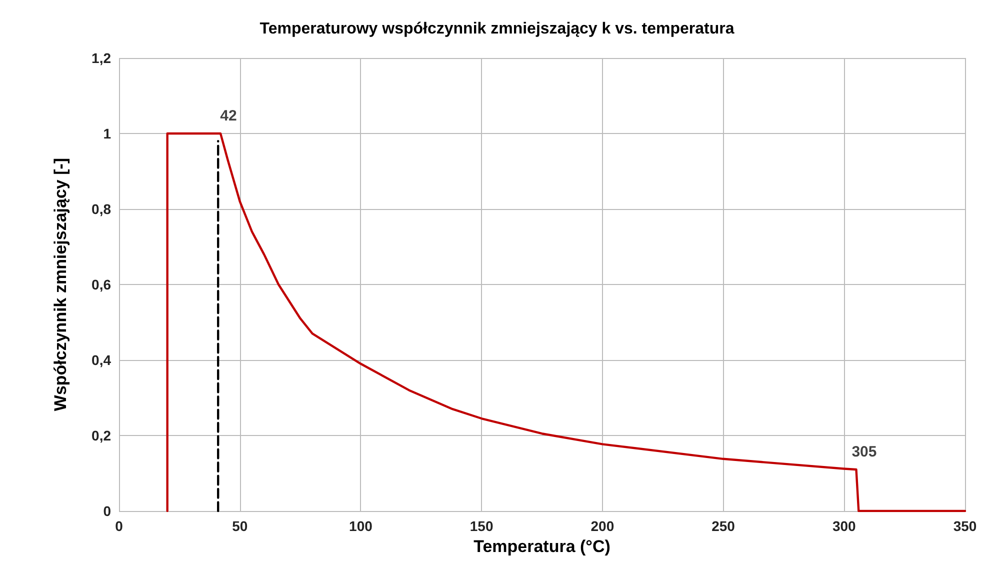 Image resolution: width=994 pixels, height=584 pixels. Describe the element at coordinates (107, 134) in the screenshot. I see `y-tick-label: 1` at that location.